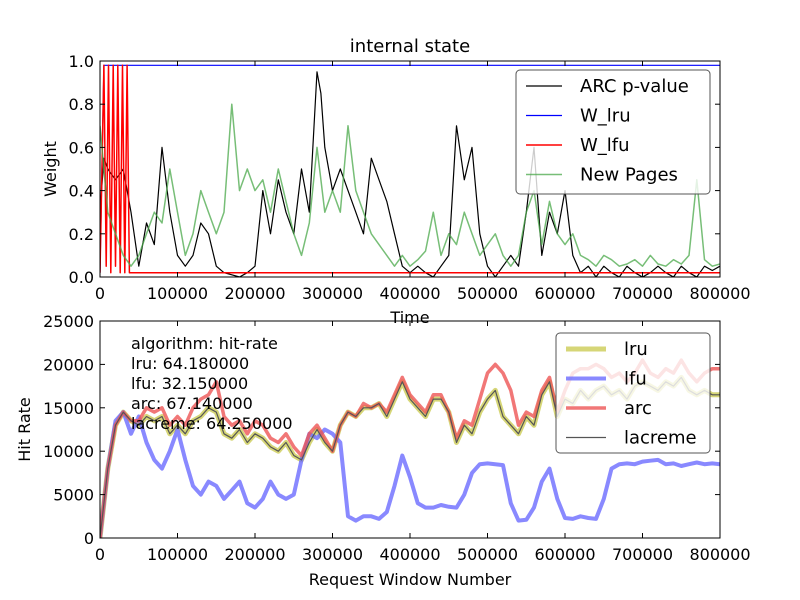 Image resolution: width=800 pixels, height=600 pixels. Describe the element at coordinates (605, 116) in the screenshot. I see `legend-label: W_lru` at that location.